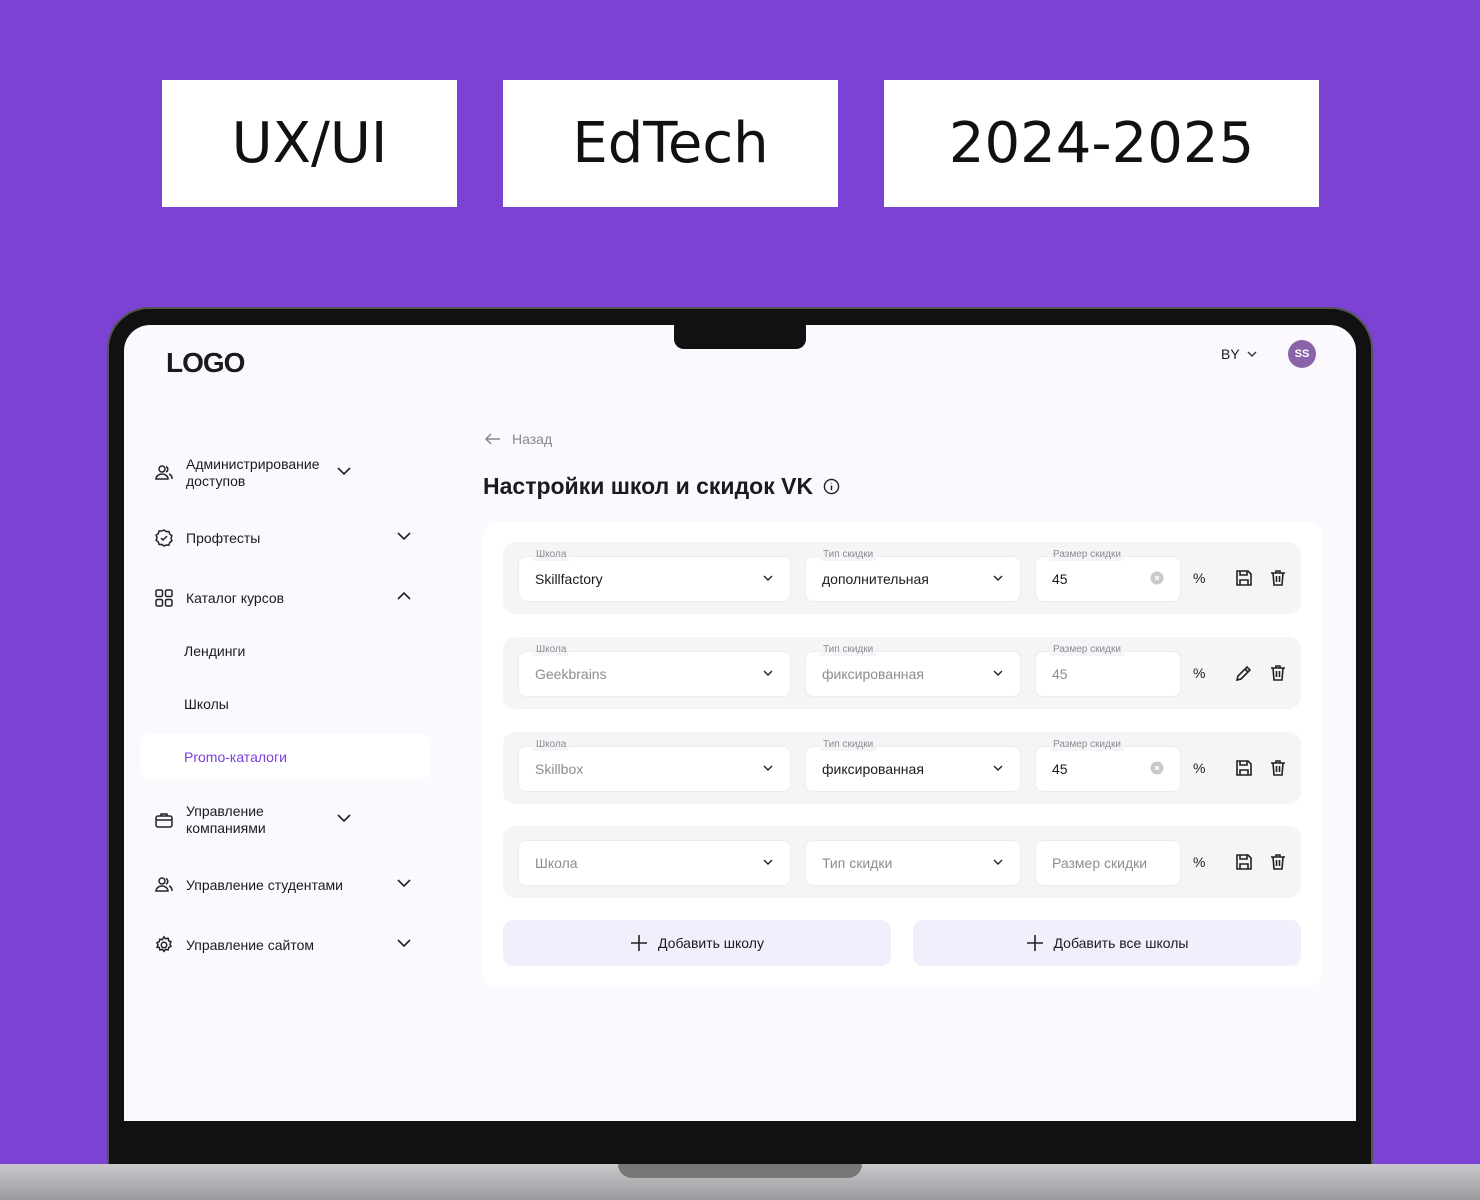  What do you see at coordinates (164, 538) in the screenshot?
I see `badge-check-icon` at bounding box center [164, 538].